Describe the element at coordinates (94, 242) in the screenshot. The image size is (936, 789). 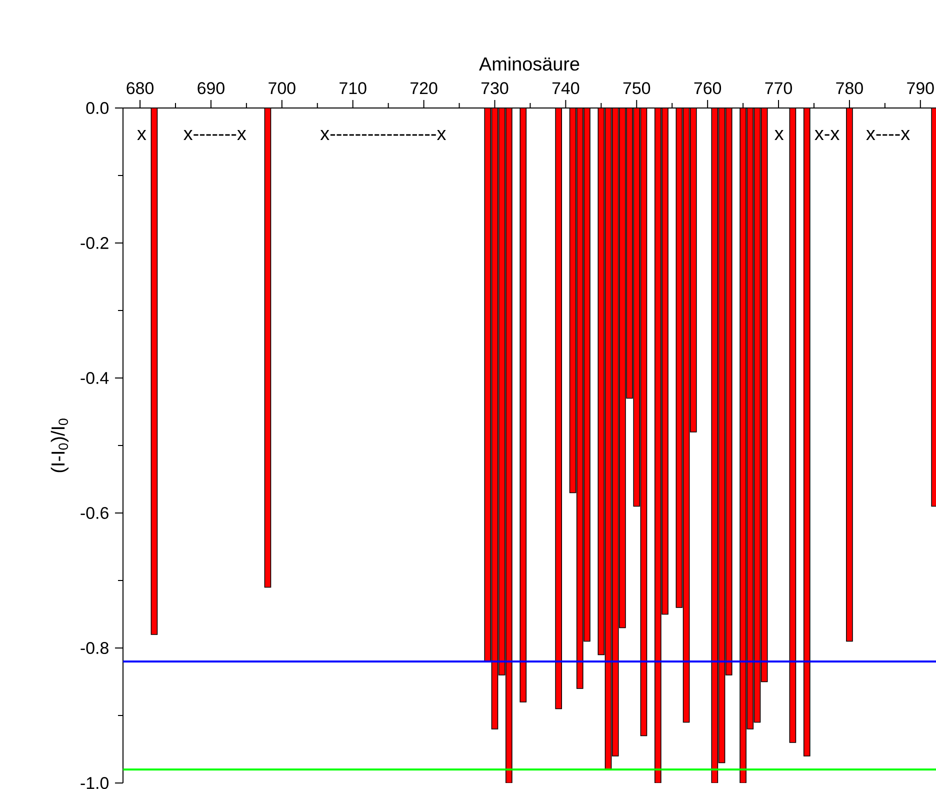
I see `y-tick-label: -0.2` at that location.